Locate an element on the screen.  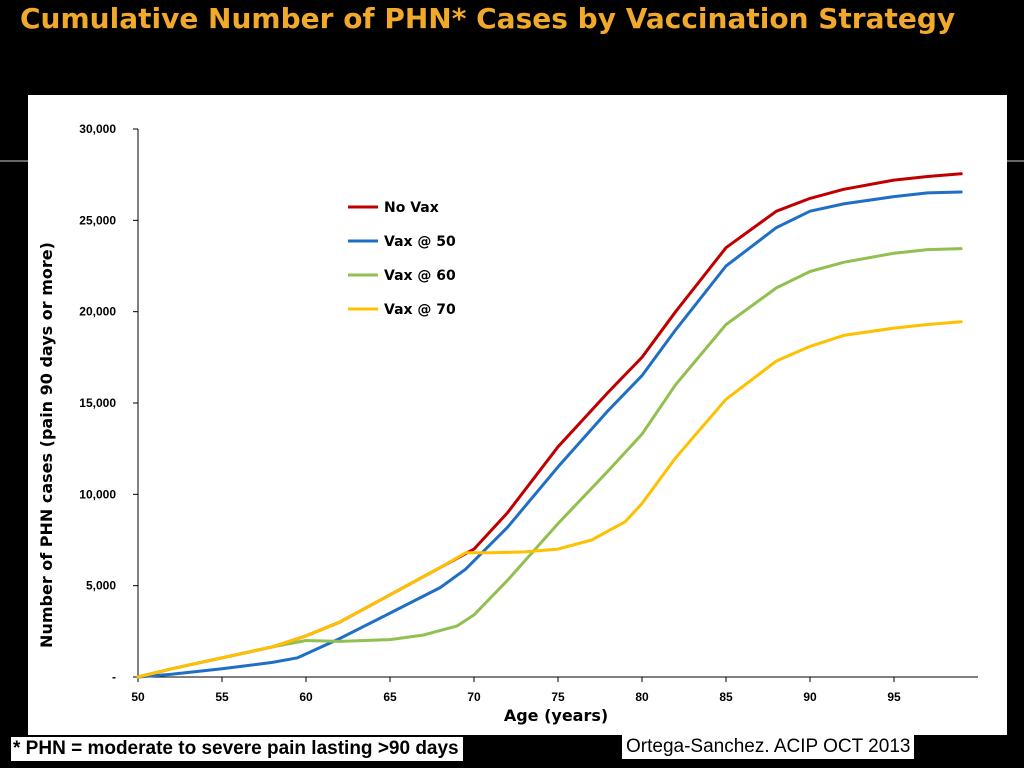
legend-label: Vax @ 70 is located at coordinates (420, 310).